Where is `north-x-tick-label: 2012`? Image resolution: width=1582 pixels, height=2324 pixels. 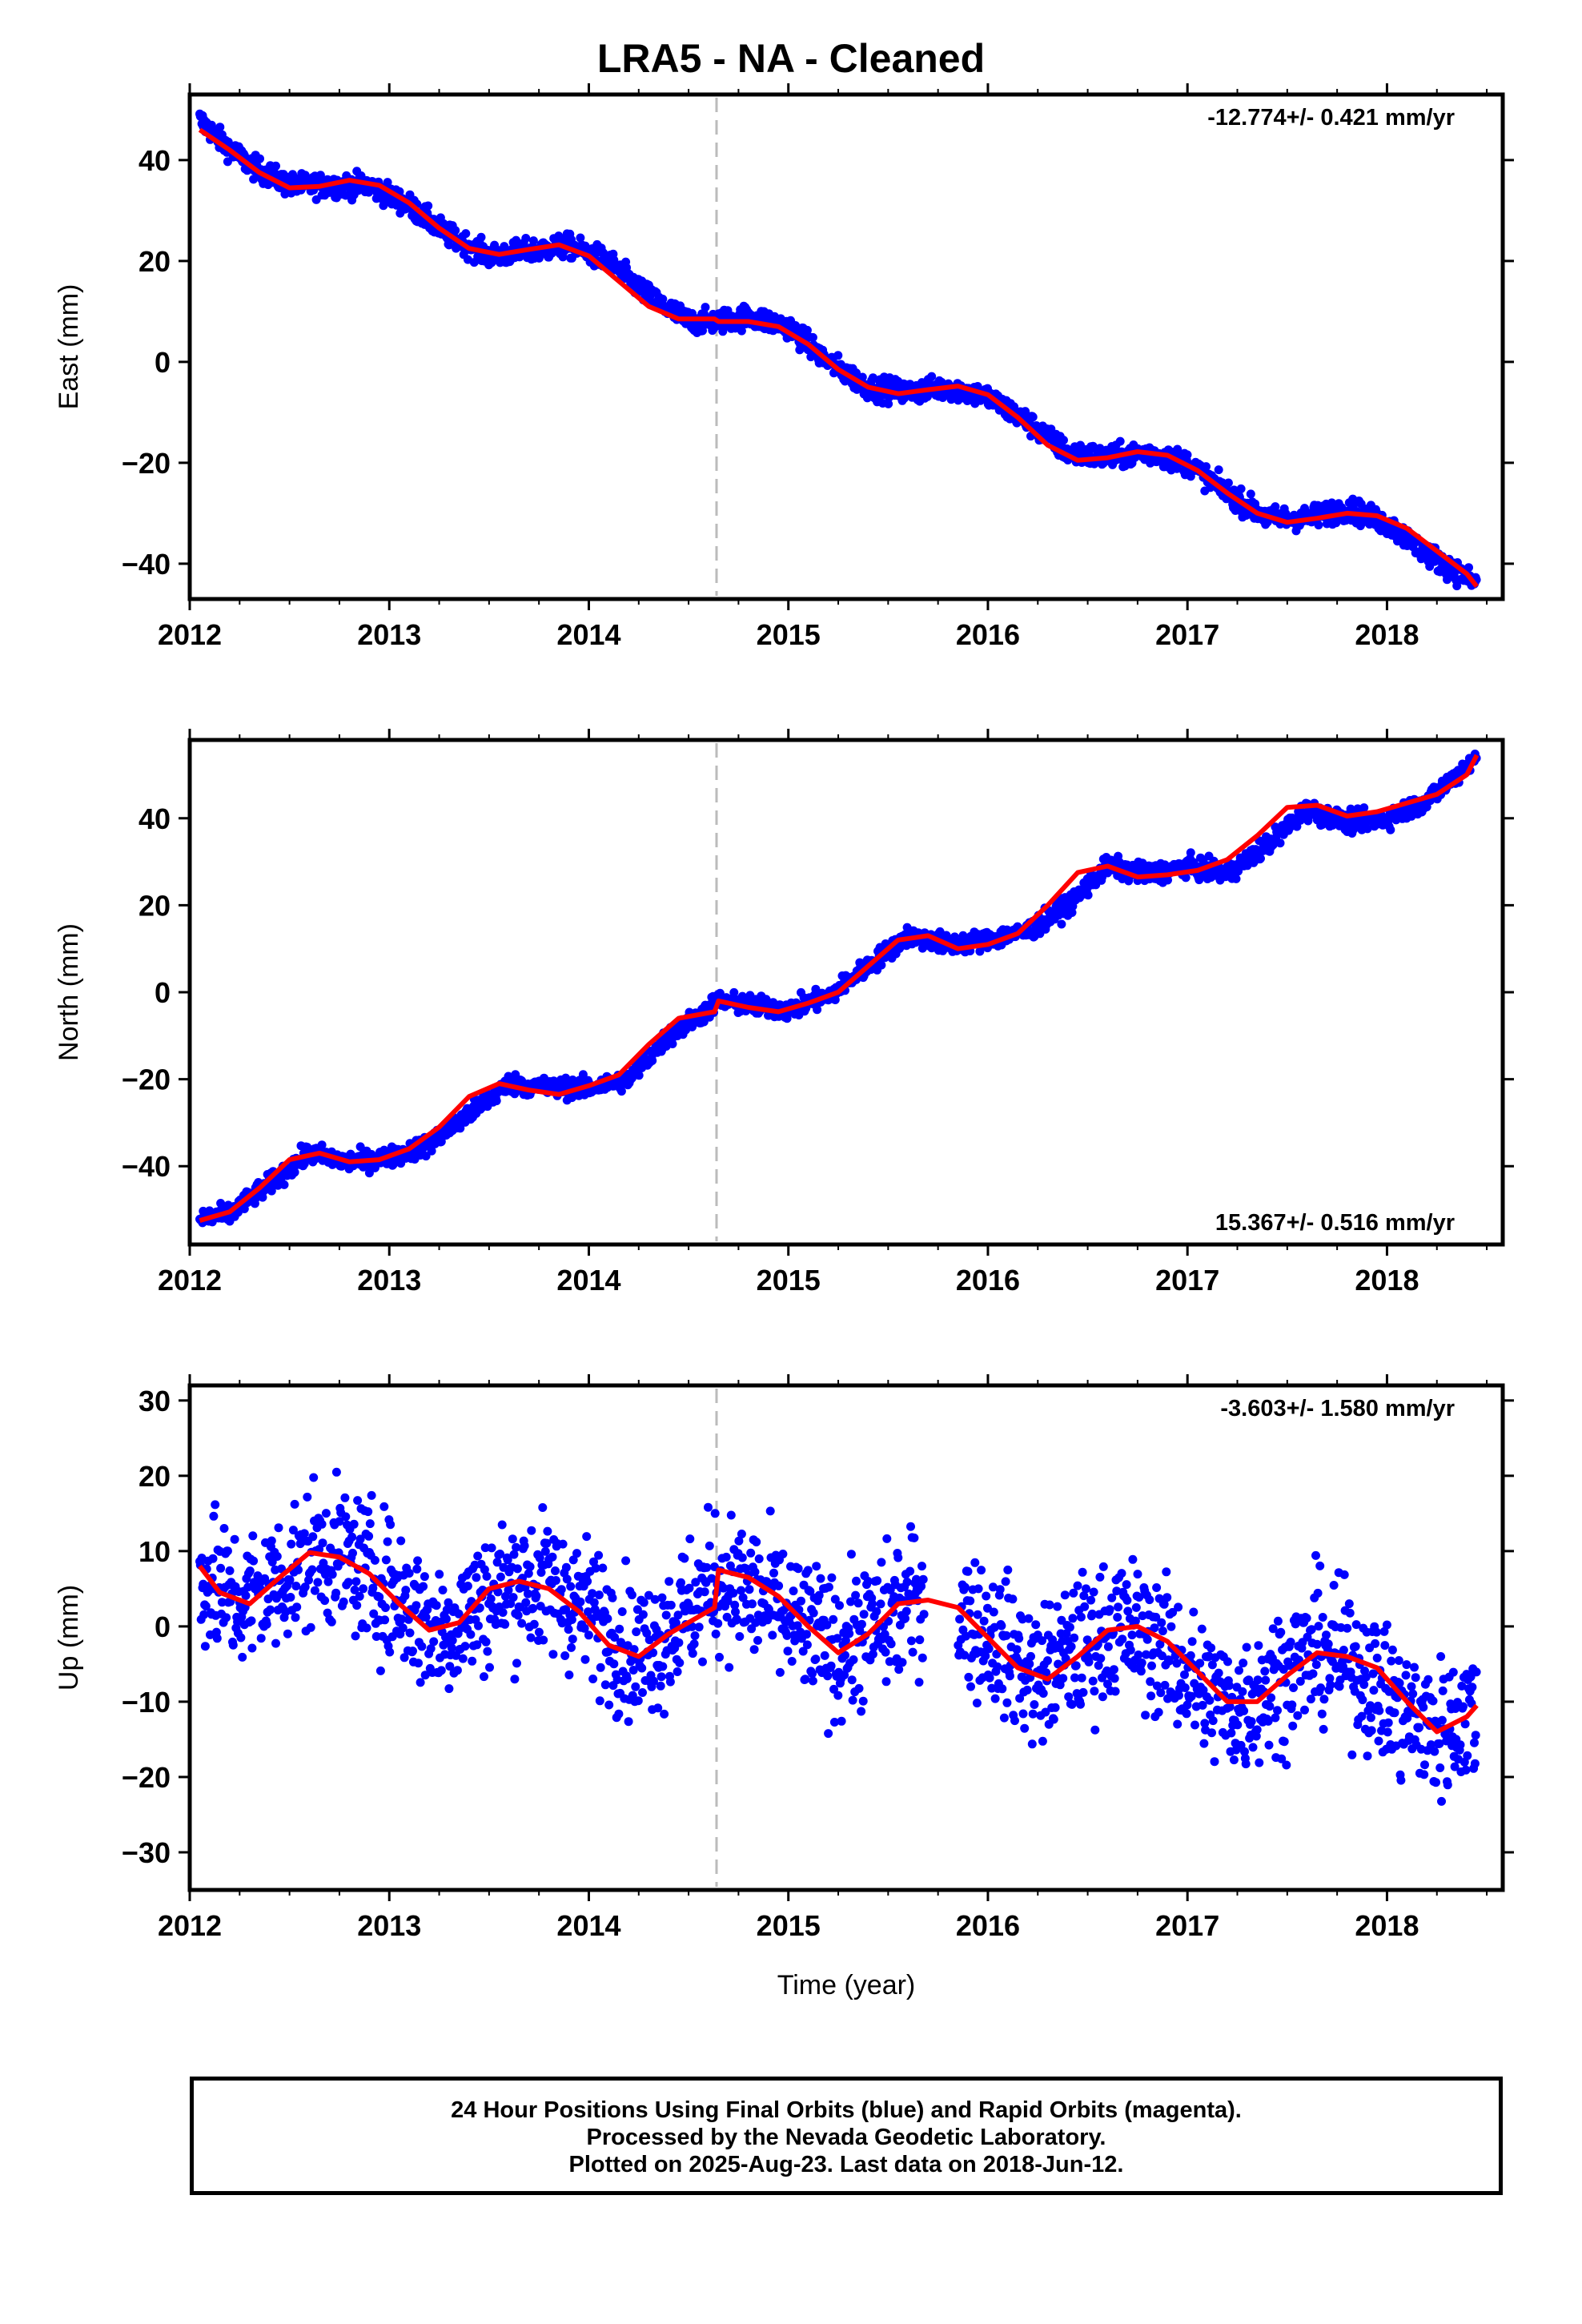 north-x-tick-label: 2012 is located at coordinates (190, 1281).